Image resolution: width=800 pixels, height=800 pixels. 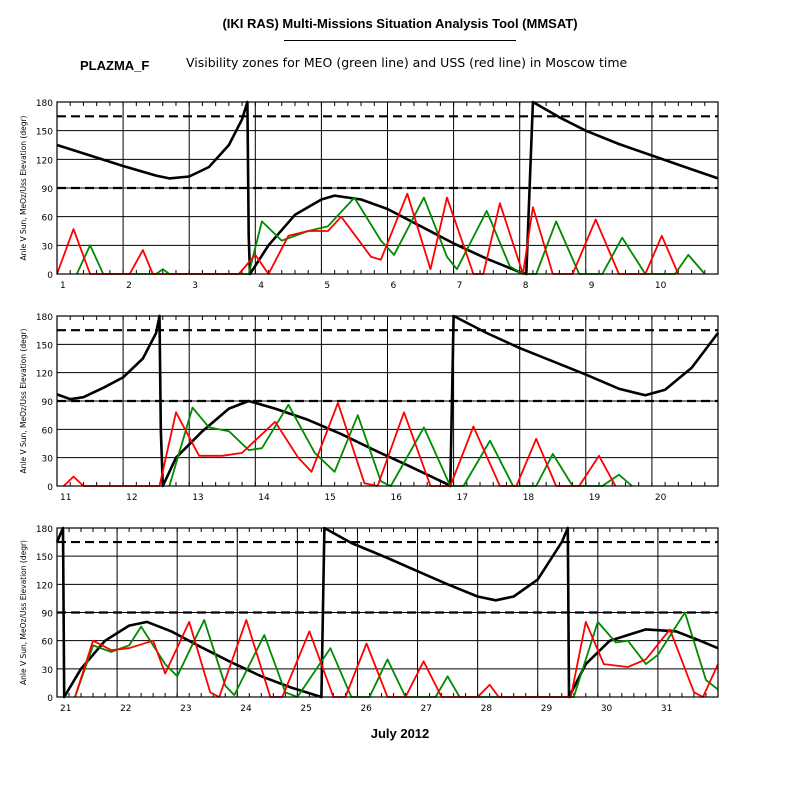 I want to click on x-axis-label: July 2012, so click(x=400, y=733).